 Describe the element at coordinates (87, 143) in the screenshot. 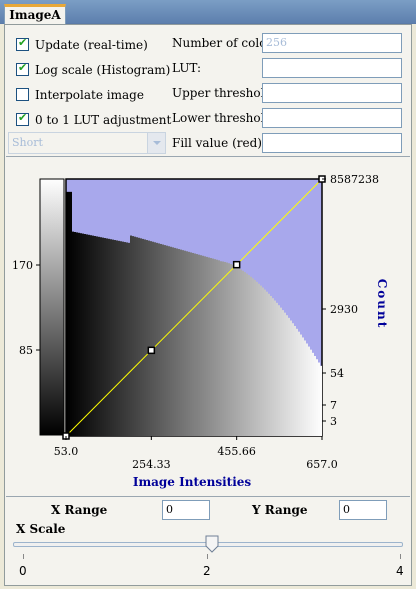

I see `data-type-select: Short` at that location.